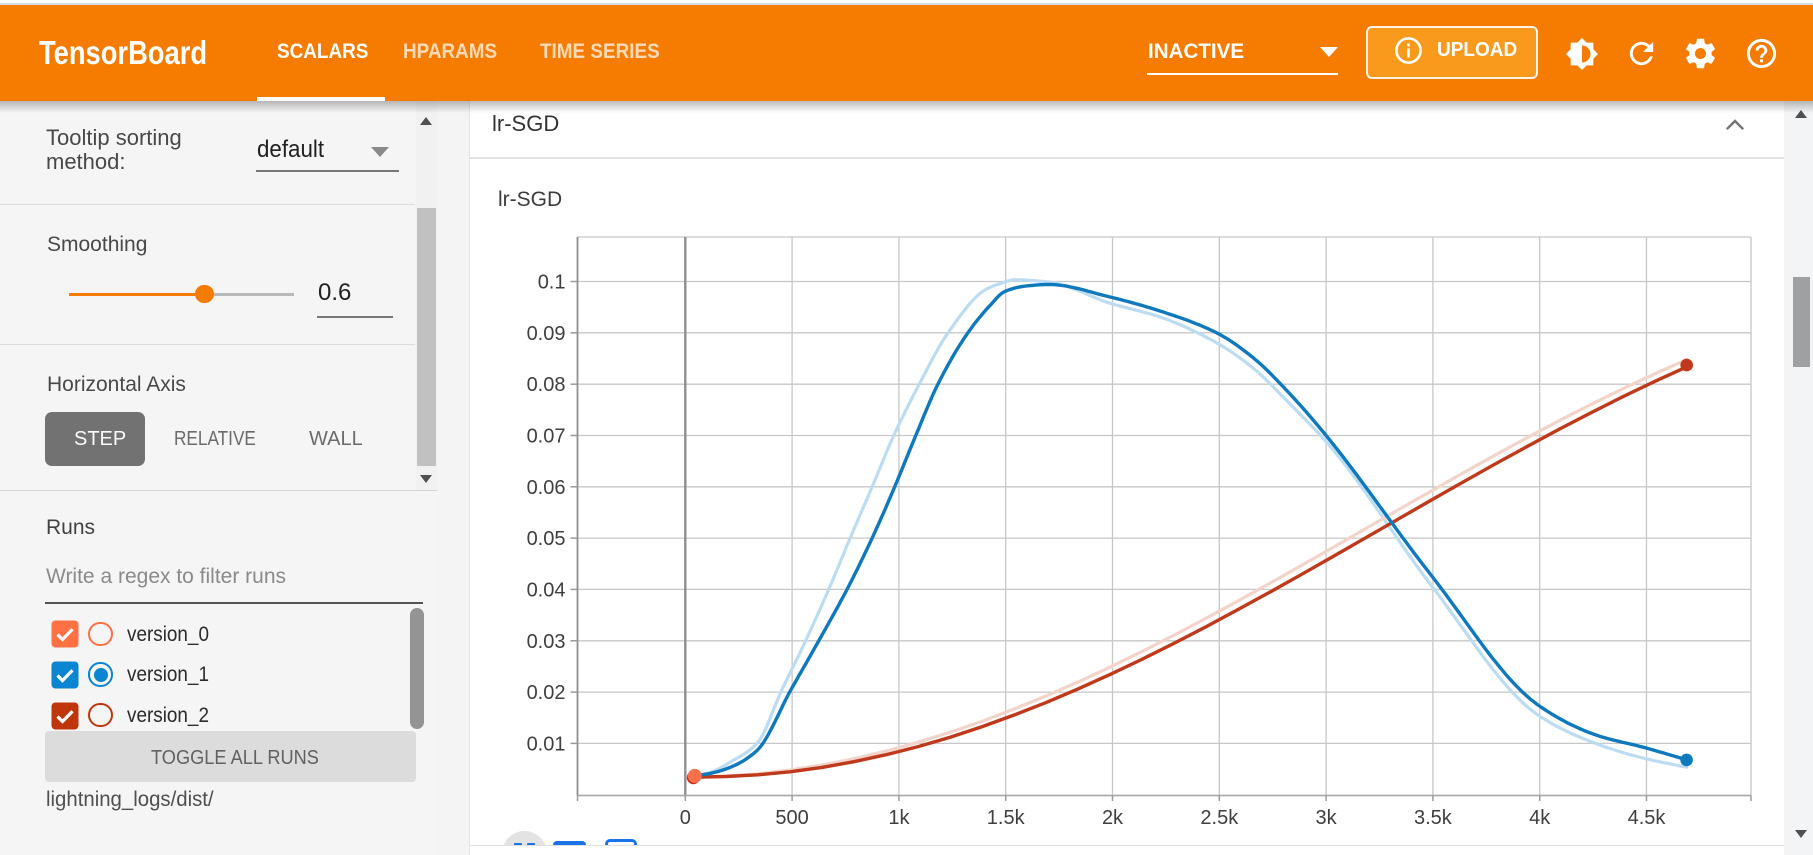 The width and height of the screenshot is (1813, 855). What do you see at coordinates (546, 693) in the screenshot?
I see `svg-text: 0.02` at bounding box center [546, 693].